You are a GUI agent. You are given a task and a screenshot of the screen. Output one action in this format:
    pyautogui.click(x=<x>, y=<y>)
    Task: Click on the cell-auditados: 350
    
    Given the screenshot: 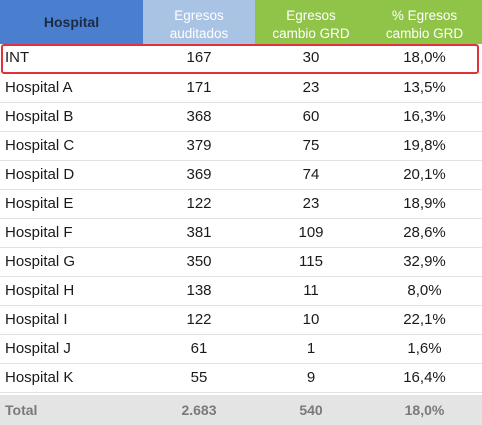 What is the action you would take?
    pyautogui.click(x=199, y=261)
    